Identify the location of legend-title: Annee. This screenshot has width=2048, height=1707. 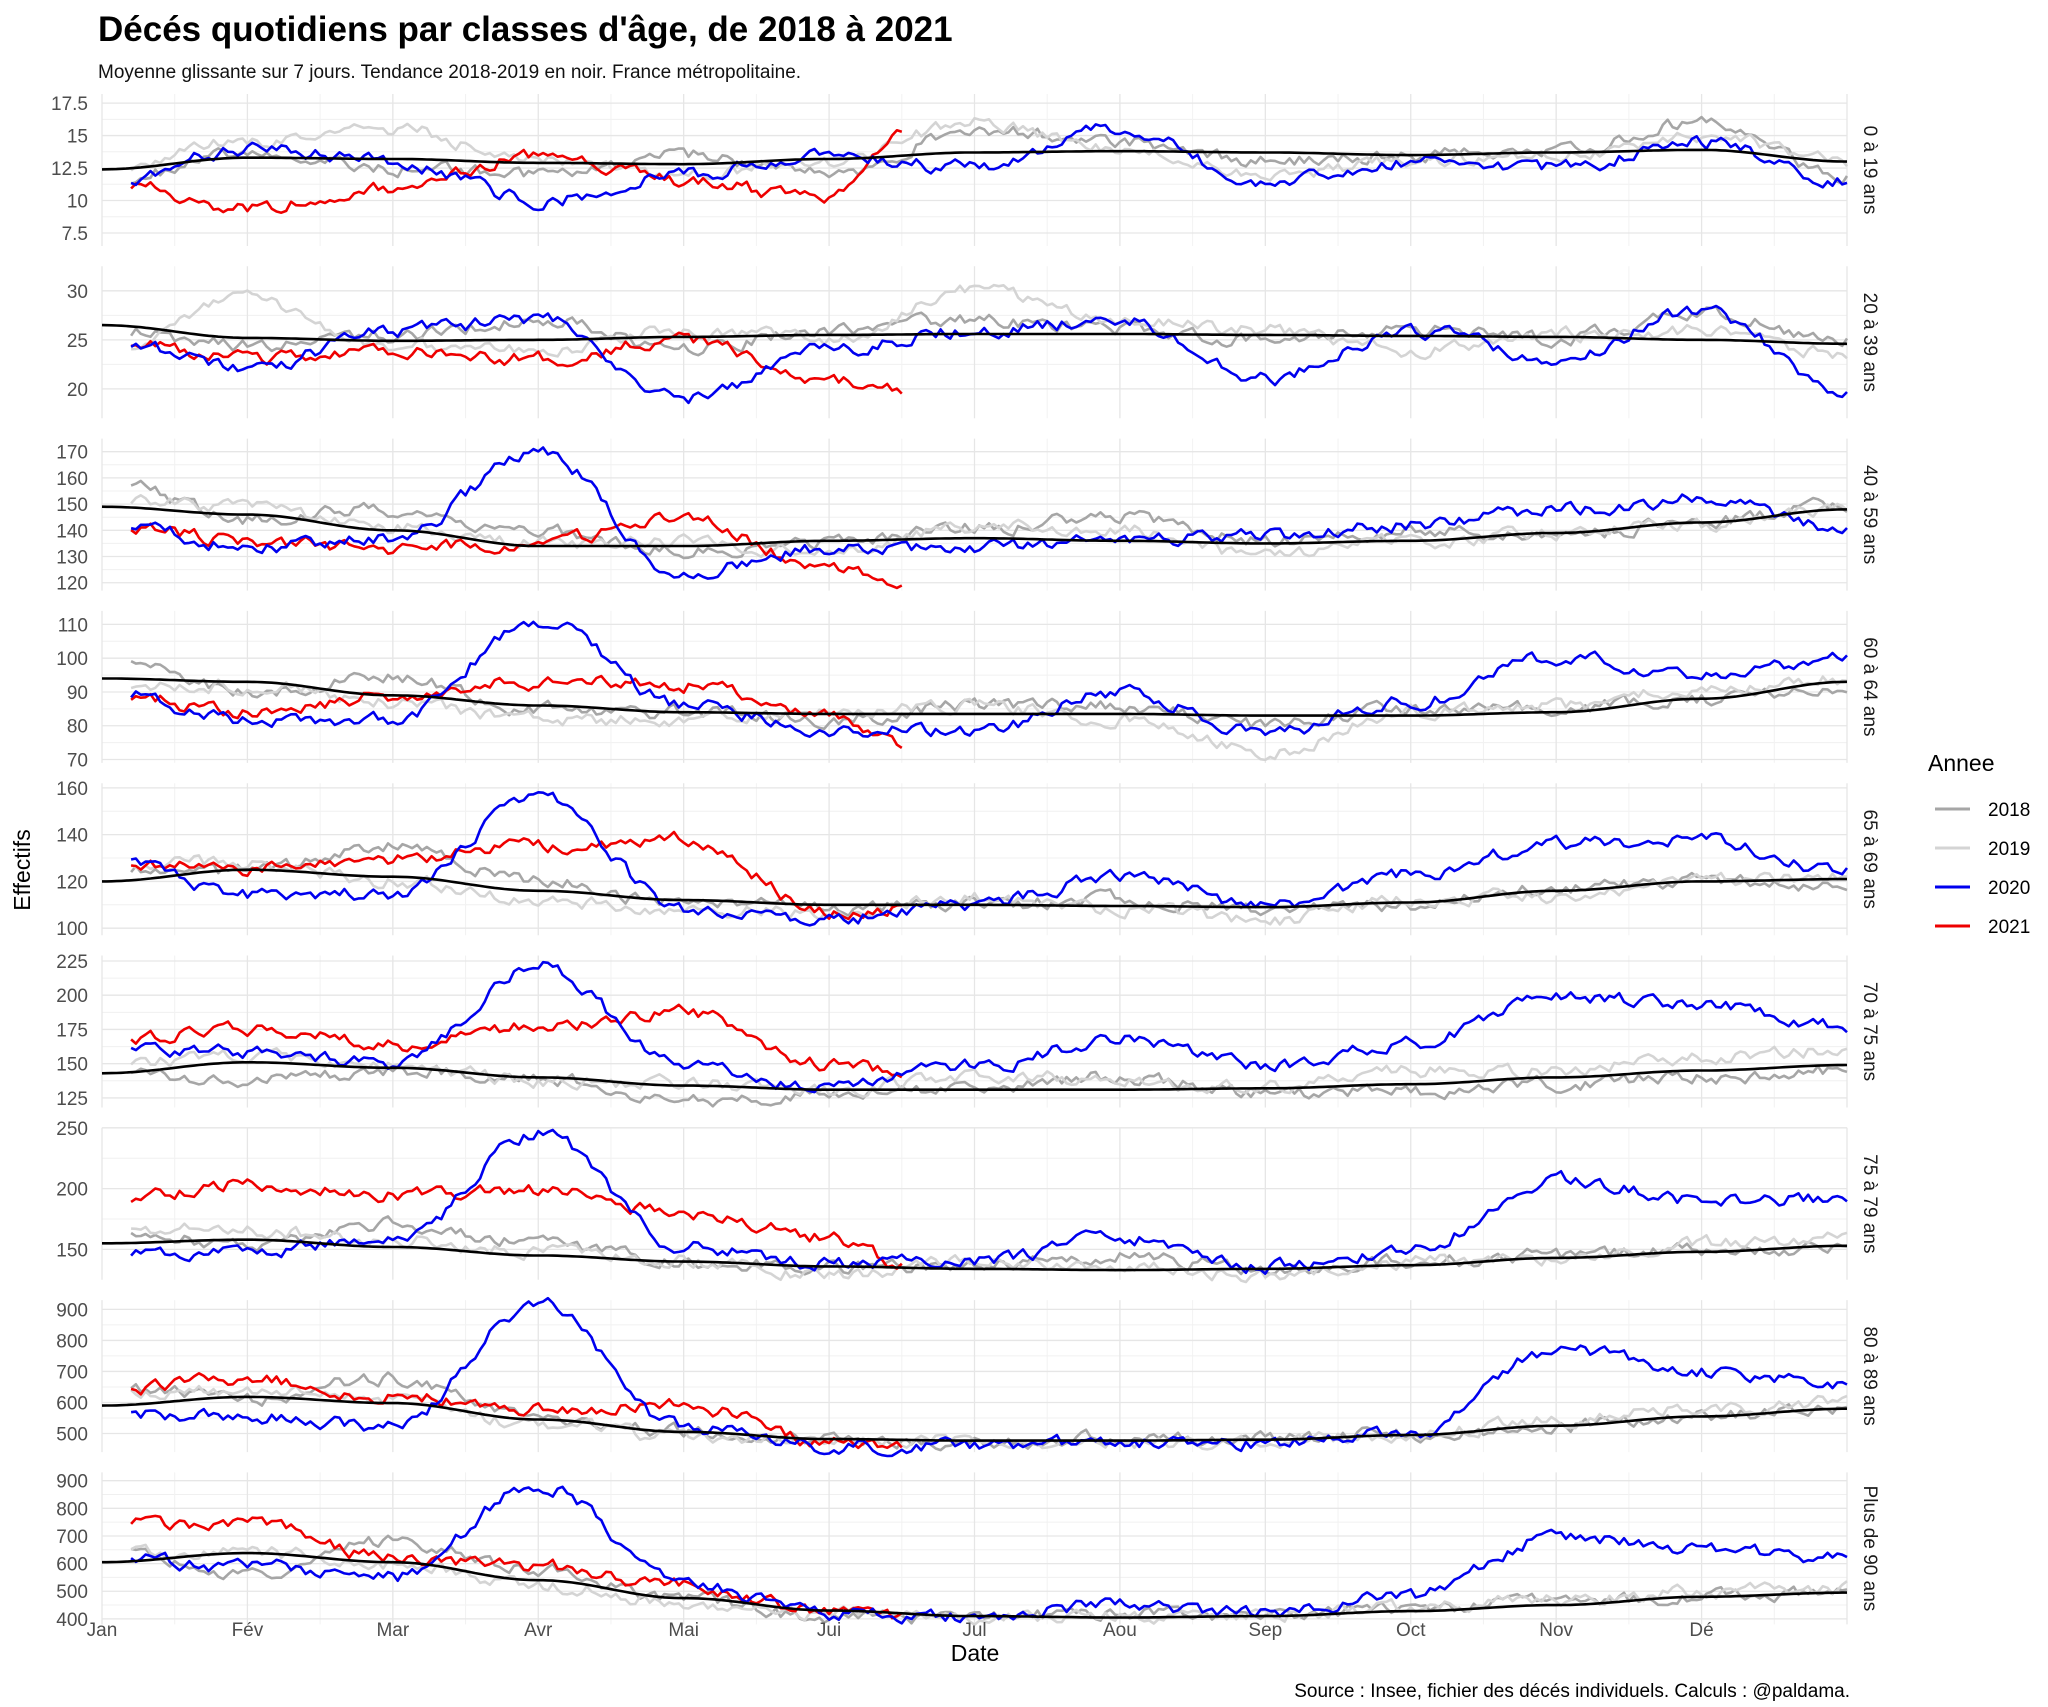
(1961, 763).